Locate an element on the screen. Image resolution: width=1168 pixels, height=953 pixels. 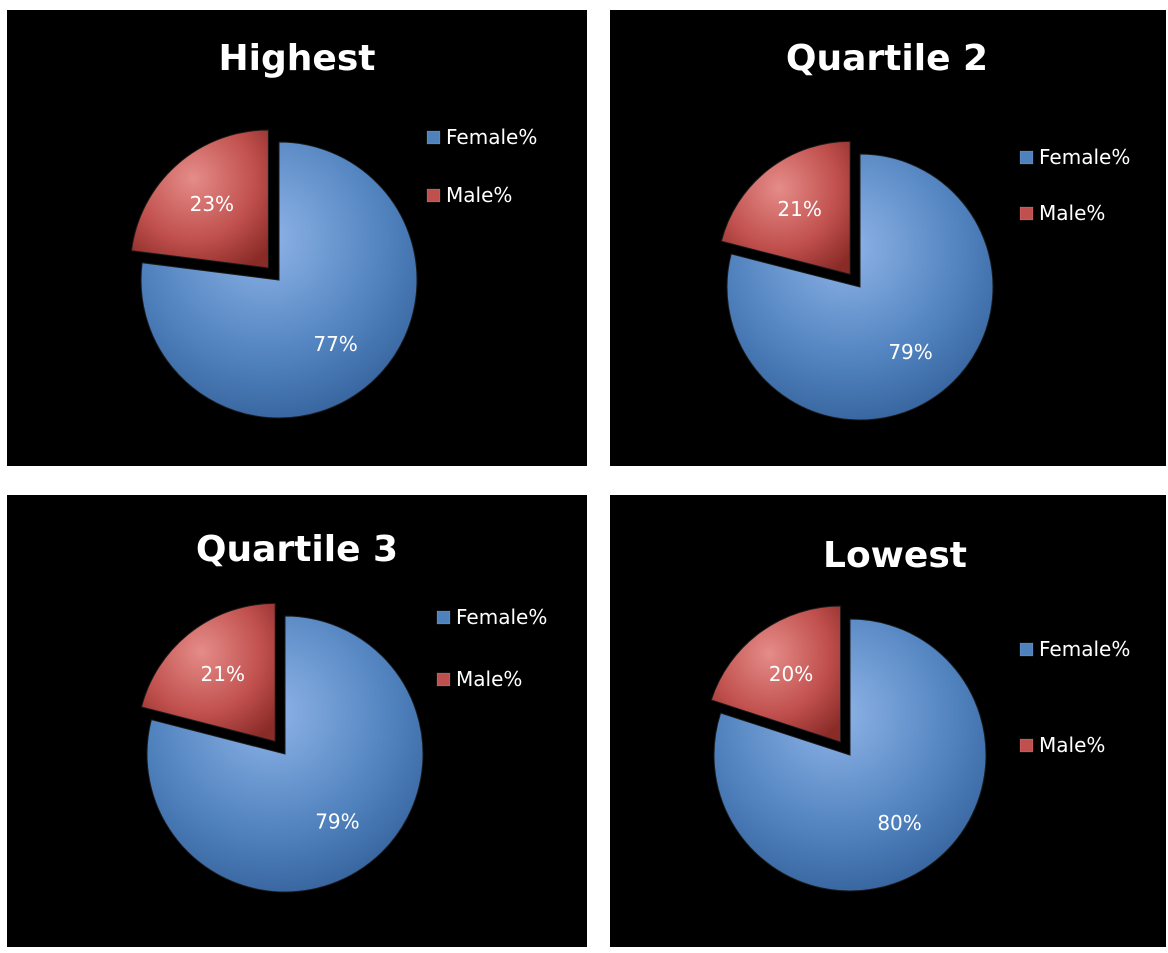
pie-chart-quartile-3: Quartile 3 79% 21% Female% Male% is located at coordinates (343, 711).